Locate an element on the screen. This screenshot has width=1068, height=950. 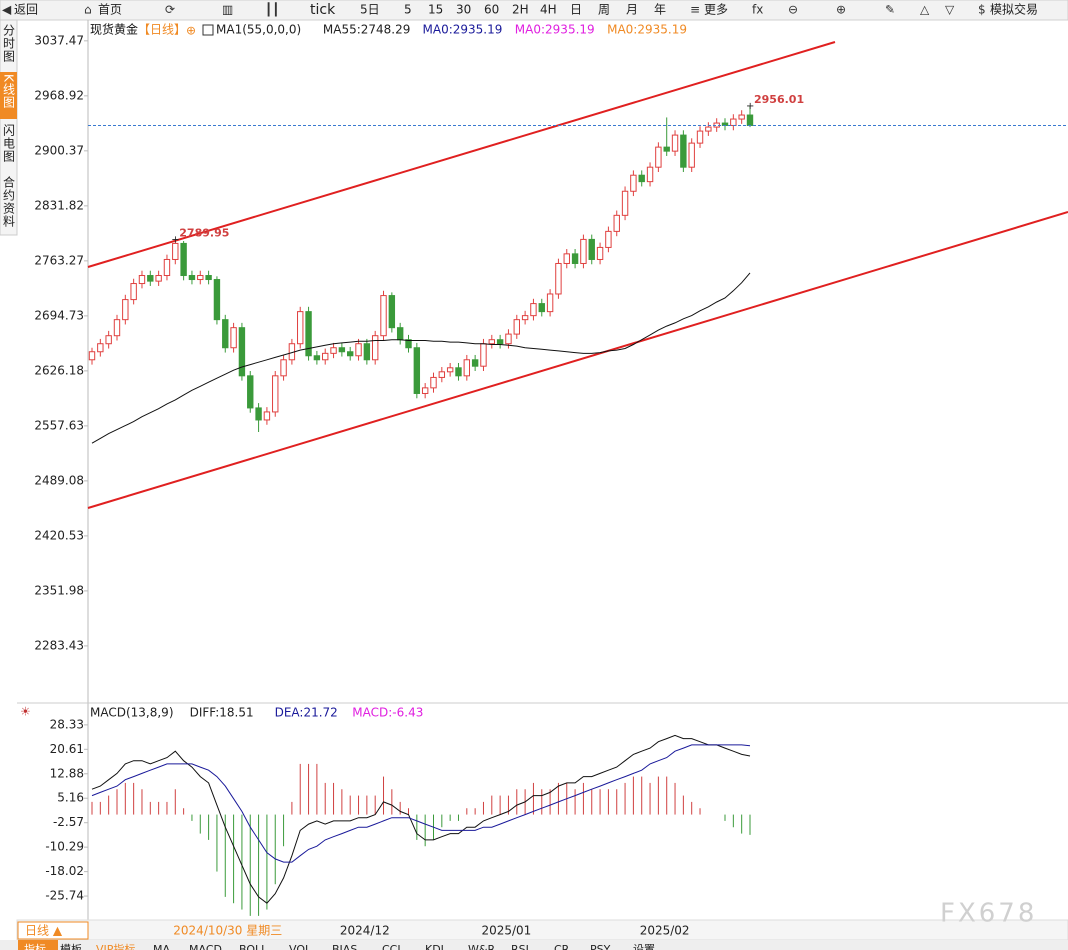
tab: BOLL is located at coordinates (253, 946).